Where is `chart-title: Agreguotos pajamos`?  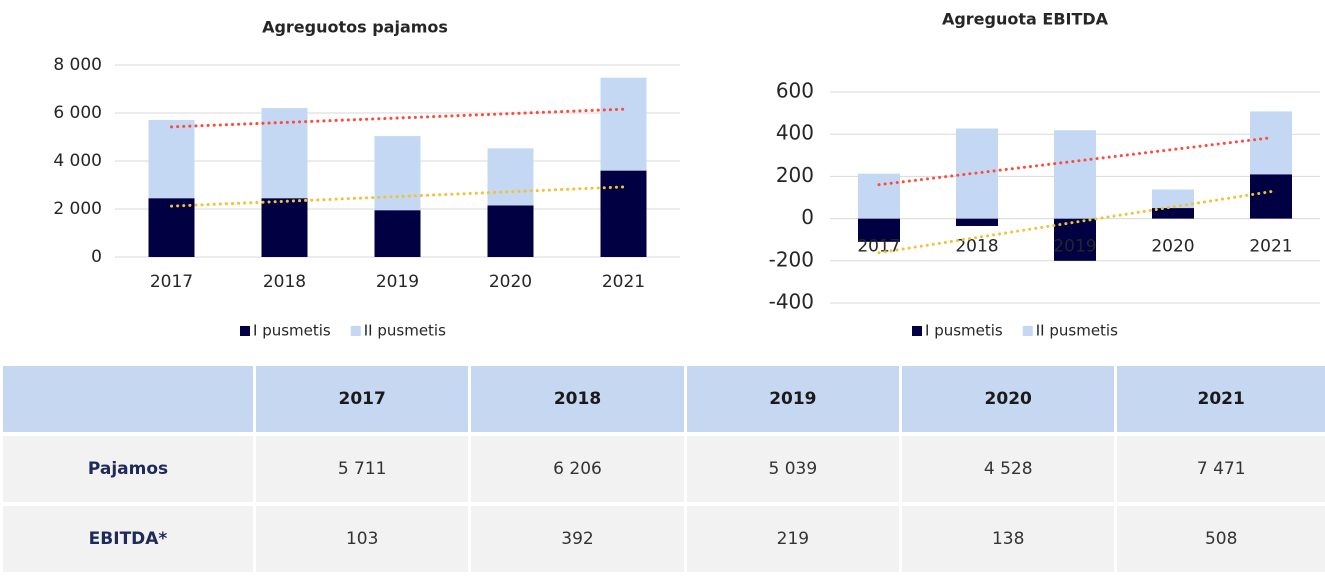
chart-title: Agreguotos pajamos is located at coordinates (355, 27).